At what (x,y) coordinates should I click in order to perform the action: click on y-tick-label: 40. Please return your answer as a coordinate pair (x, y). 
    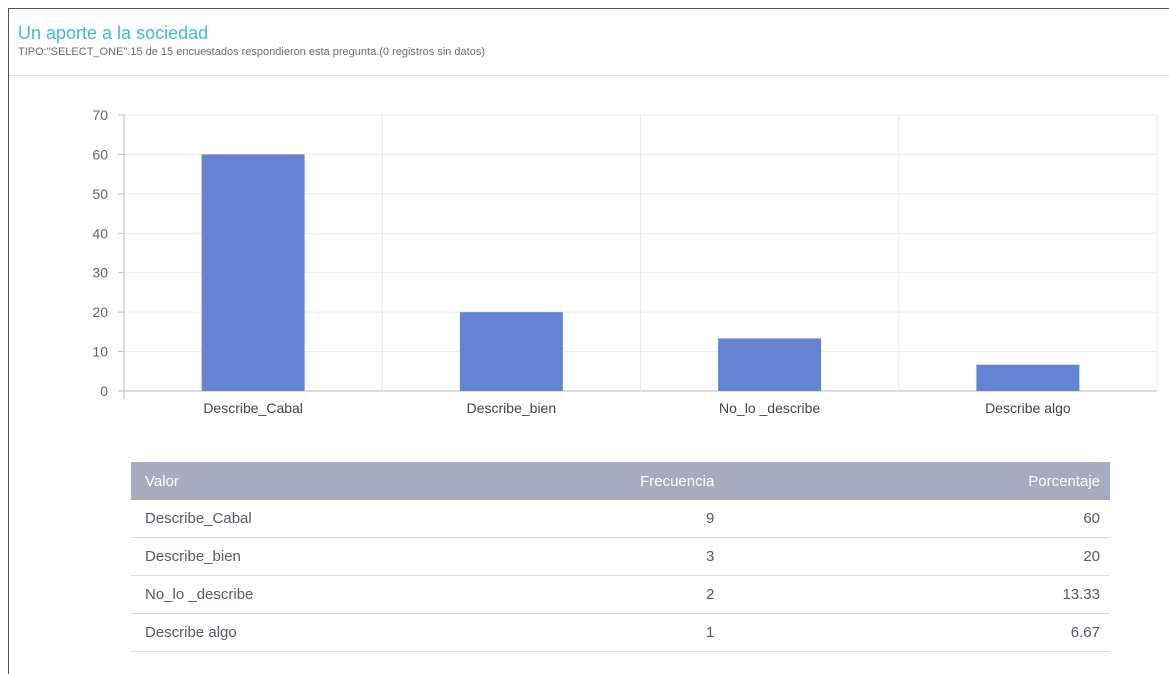
    Looking at the image, I should click on (100, 233).